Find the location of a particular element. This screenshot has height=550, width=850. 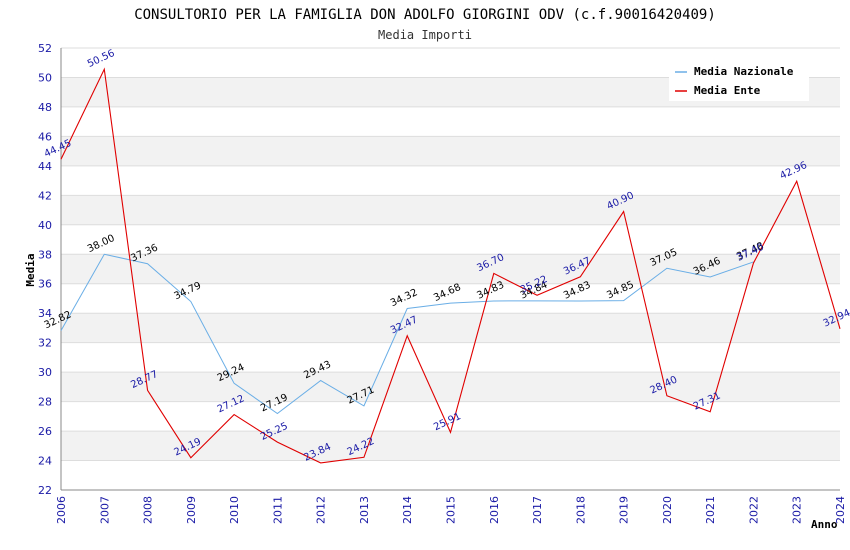

legend-label-media-nazionale: Media Nazionale is located at coordinates (744, 71).